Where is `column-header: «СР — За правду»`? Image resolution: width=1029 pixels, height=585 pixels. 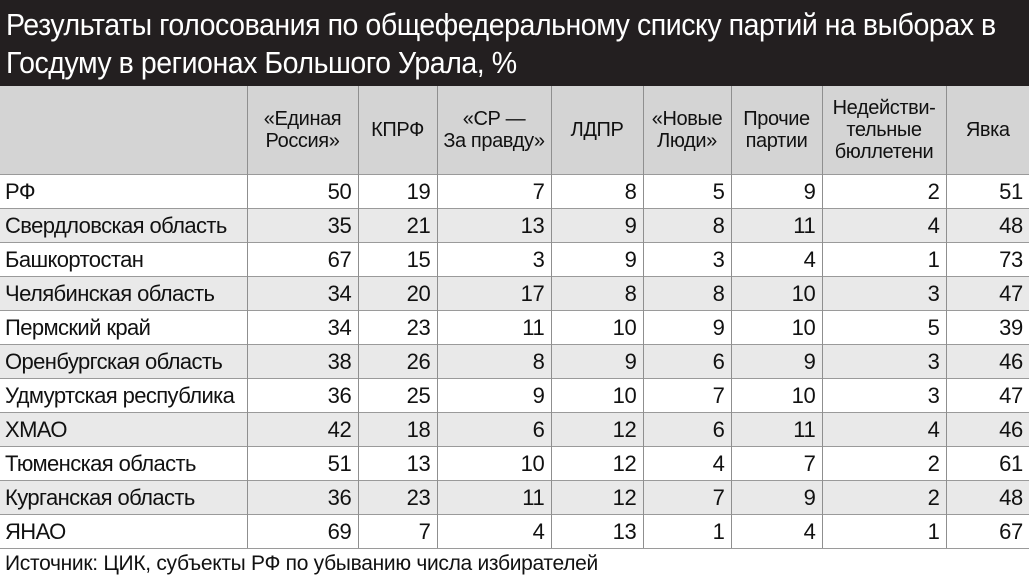
column-header: «СР — За правду» is located at coordinates (493, 130).